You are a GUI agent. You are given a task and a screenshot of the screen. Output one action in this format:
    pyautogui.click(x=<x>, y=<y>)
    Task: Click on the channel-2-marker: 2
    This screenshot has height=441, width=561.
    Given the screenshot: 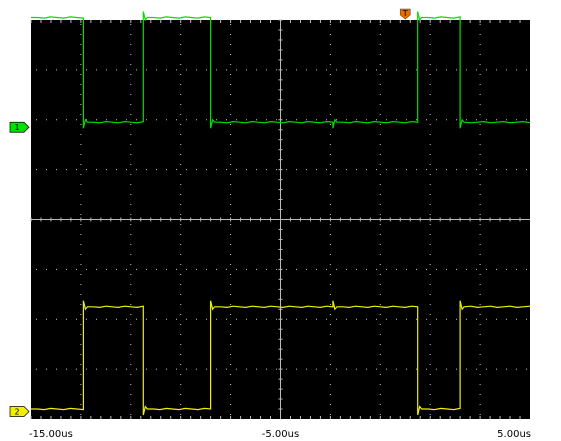 What is the action you would take?
    pyautogui.click(x=19, y=411)
    